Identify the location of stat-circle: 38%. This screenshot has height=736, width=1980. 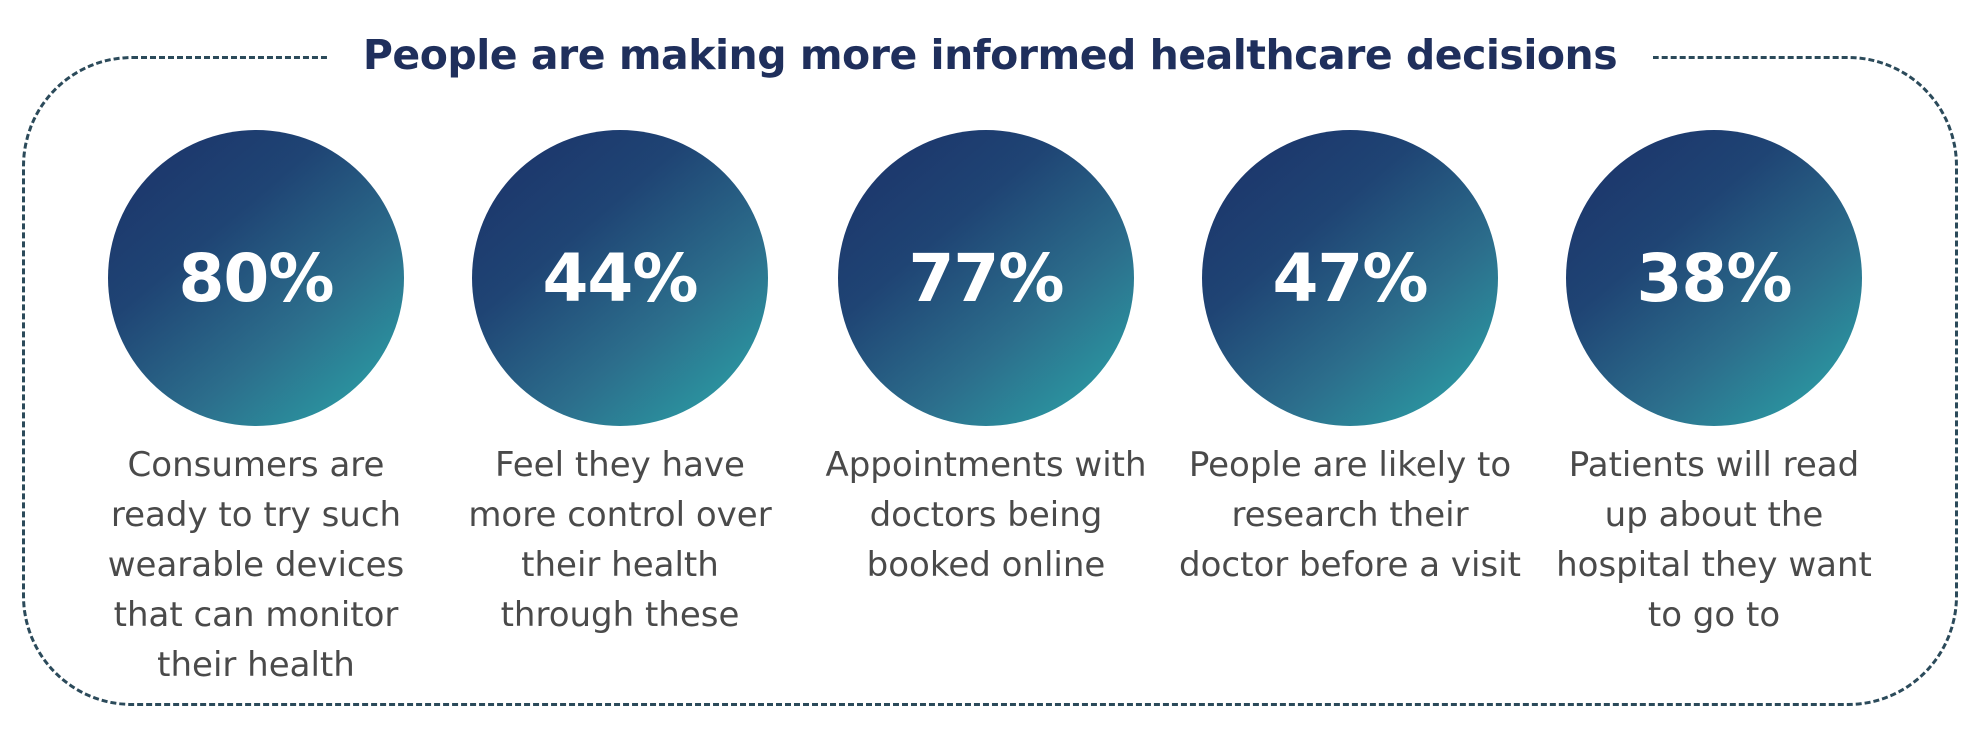
(1714, 278).